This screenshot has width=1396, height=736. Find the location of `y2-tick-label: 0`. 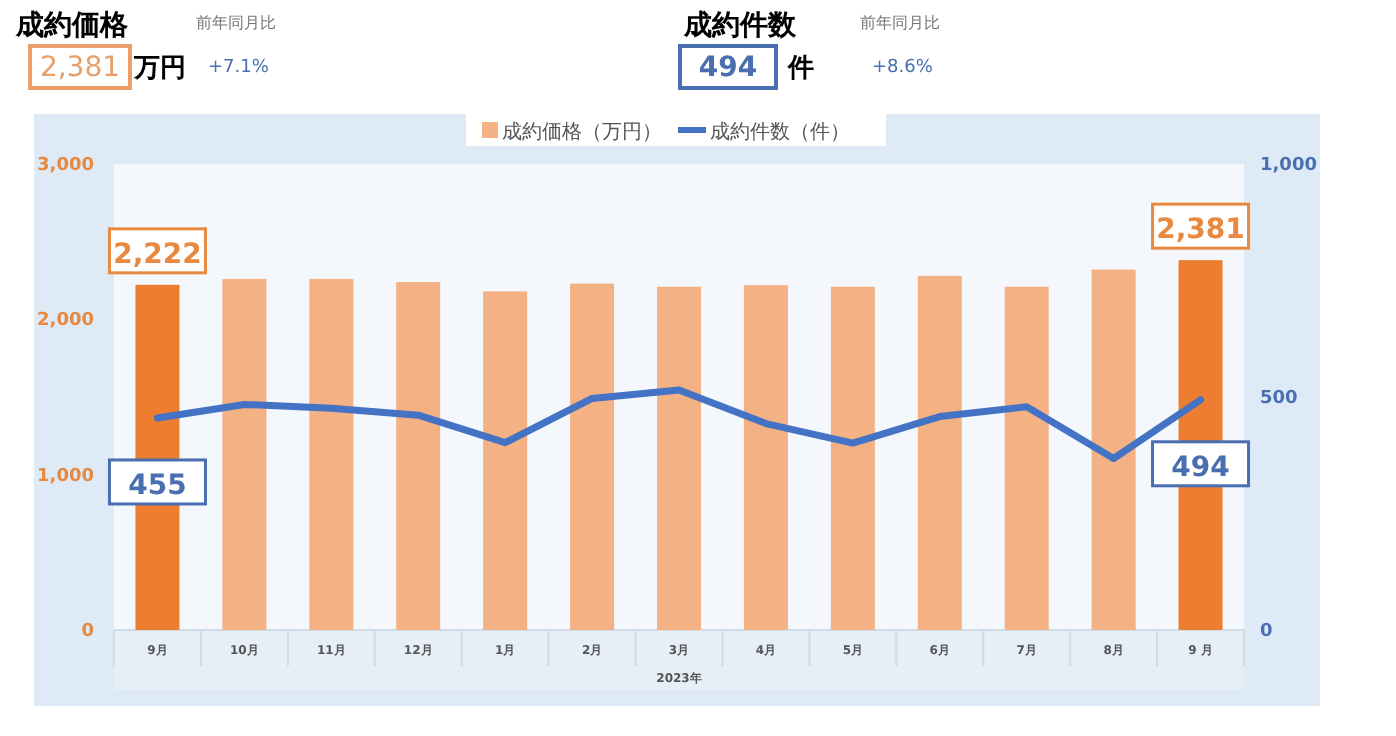

y2-tick-label: 0 is located at coordinates (1266, 632).